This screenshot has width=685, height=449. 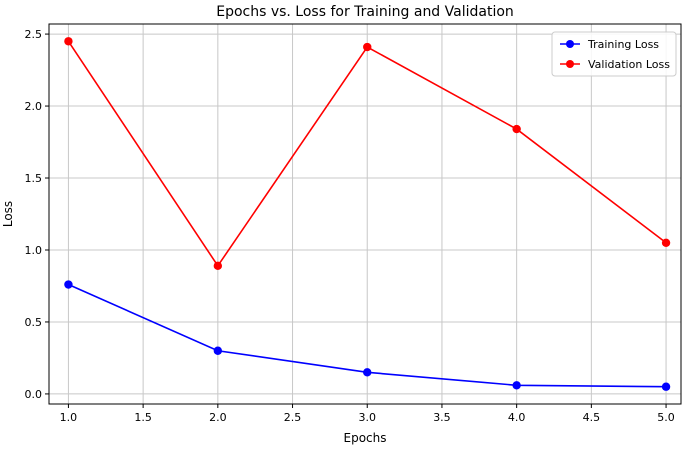 I want to click on y-tick-label: 0.5, so click(x=34, y=322).